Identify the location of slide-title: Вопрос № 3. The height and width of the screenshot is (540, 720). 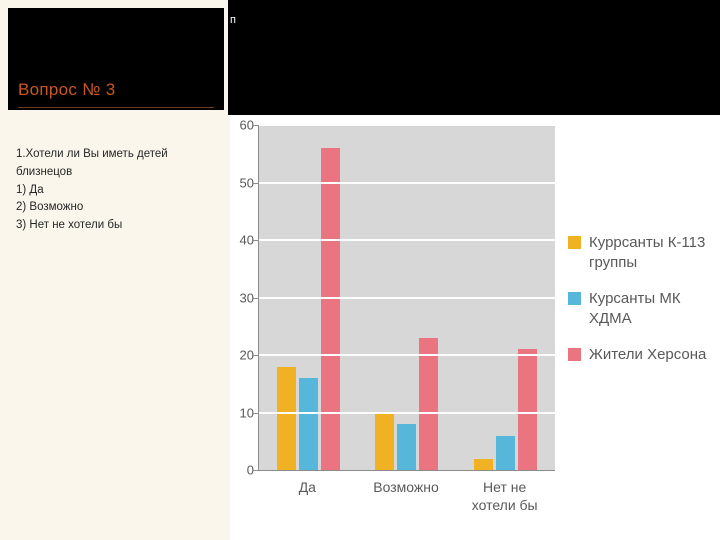
(116, 94).